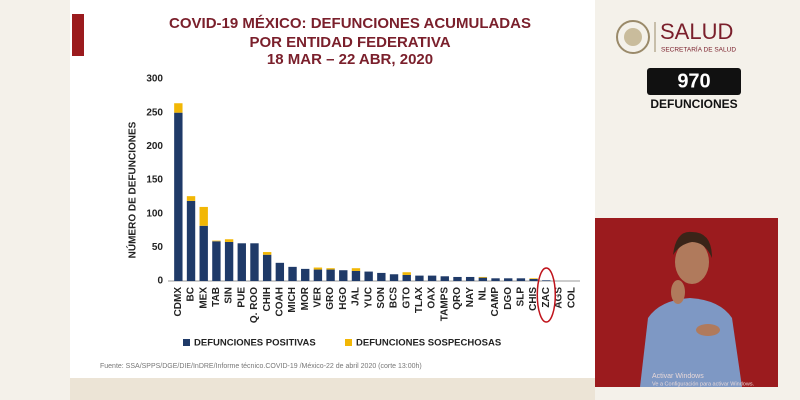 The height and width of the screenshot is (400, 800). What do you see at coordinates (508, 298) in the screenshot?
I see `x-tick-label: DGO` at bounding box center [508, 298].